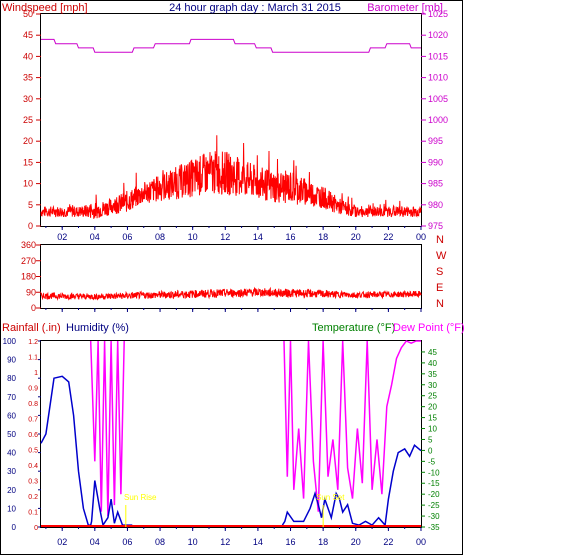  I want to click on rain-y-tick-label: 1.1, so click(33, 358).